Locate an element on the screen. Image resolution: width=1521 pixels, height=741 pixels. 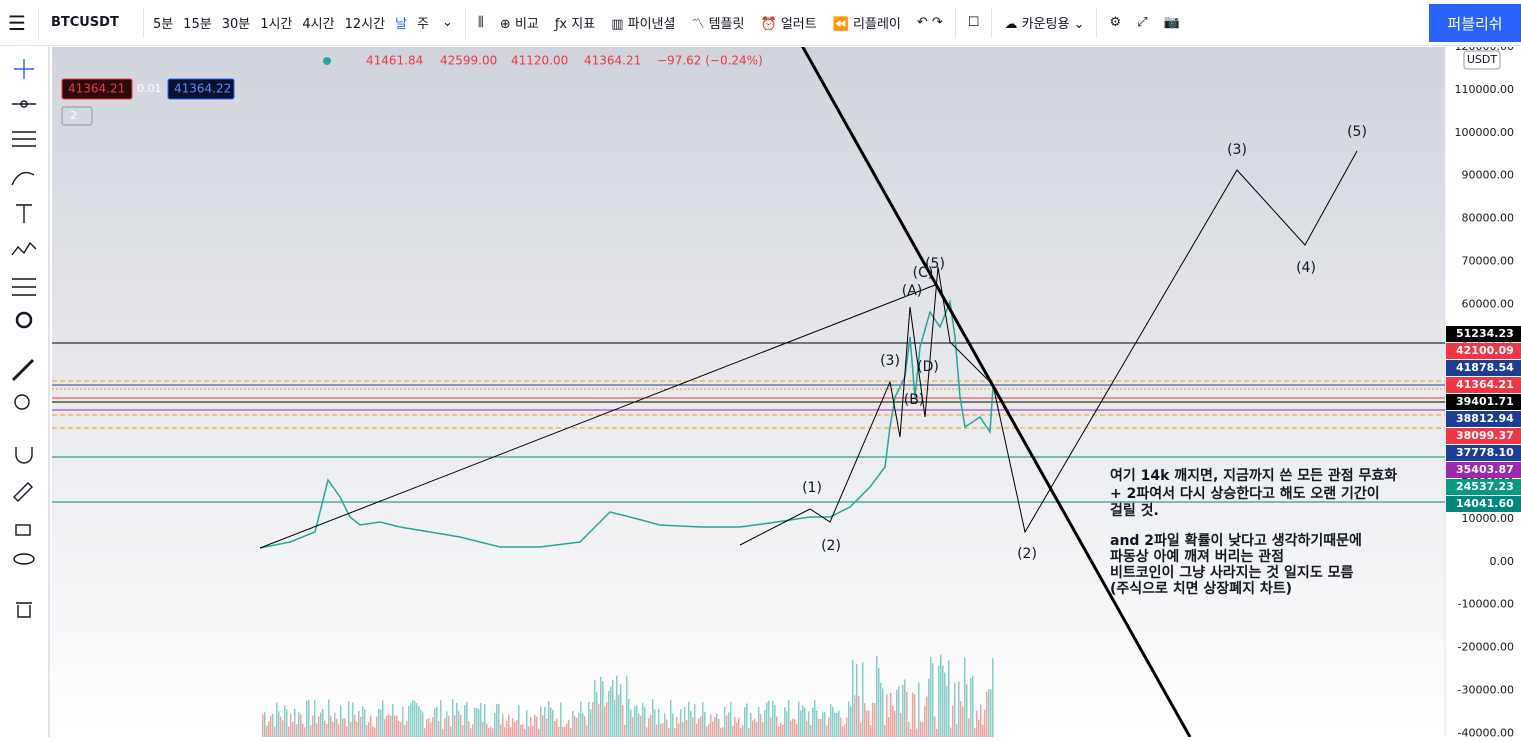
price-tick: -20000.00 is located at coordinates (1486, 647).